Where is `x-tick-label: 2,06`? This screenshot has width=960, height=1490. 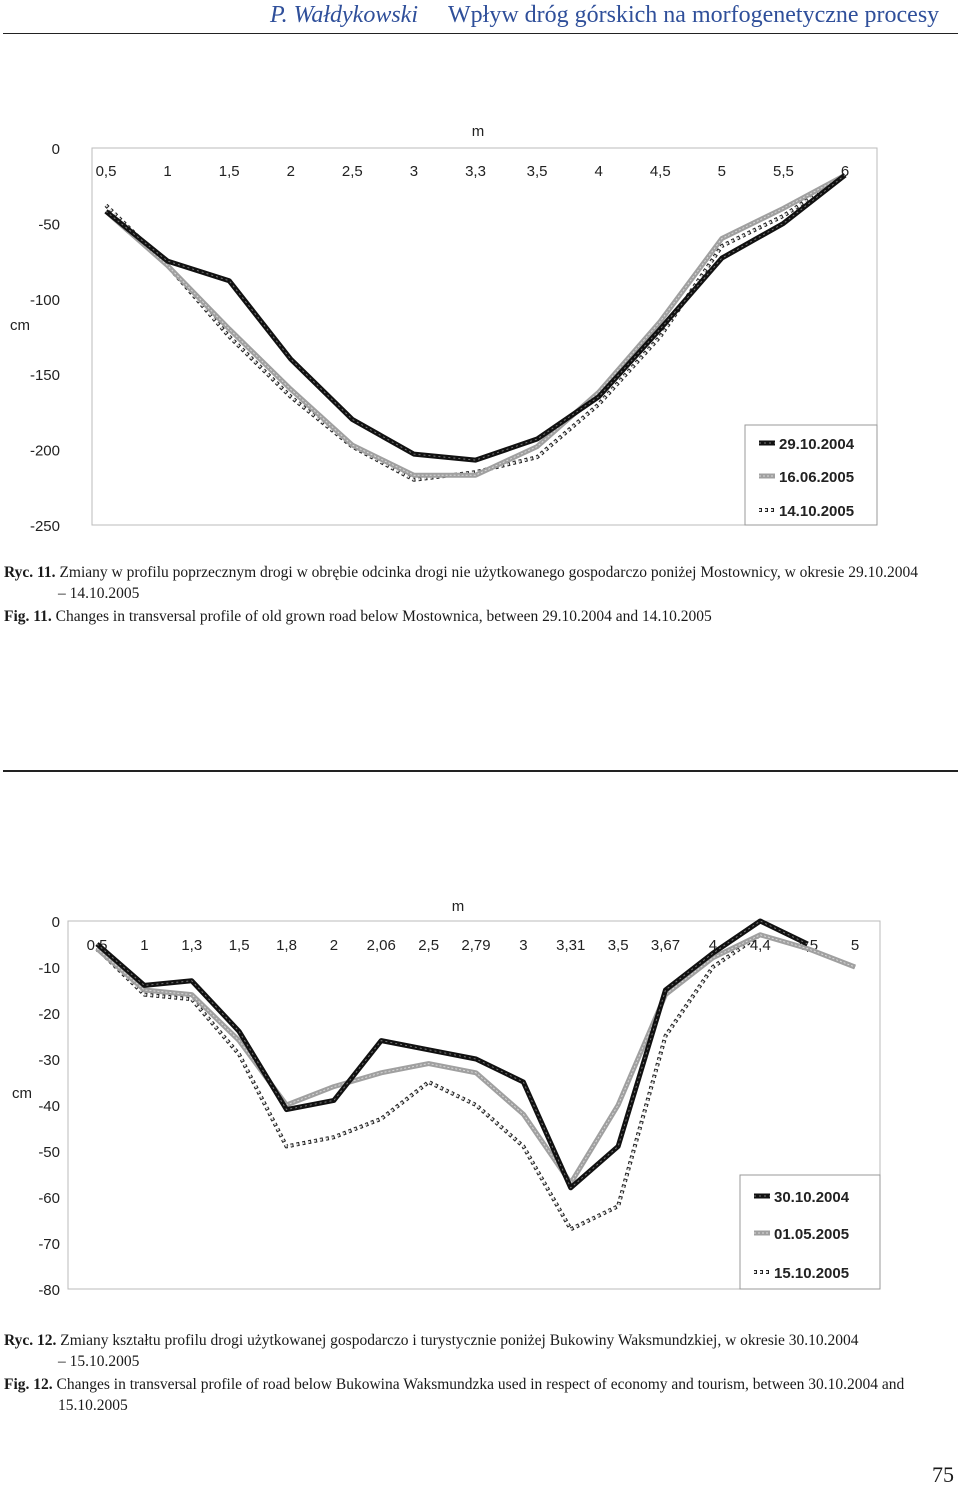
x-tick-label: 2,06 is located at coordinates (381, 945).